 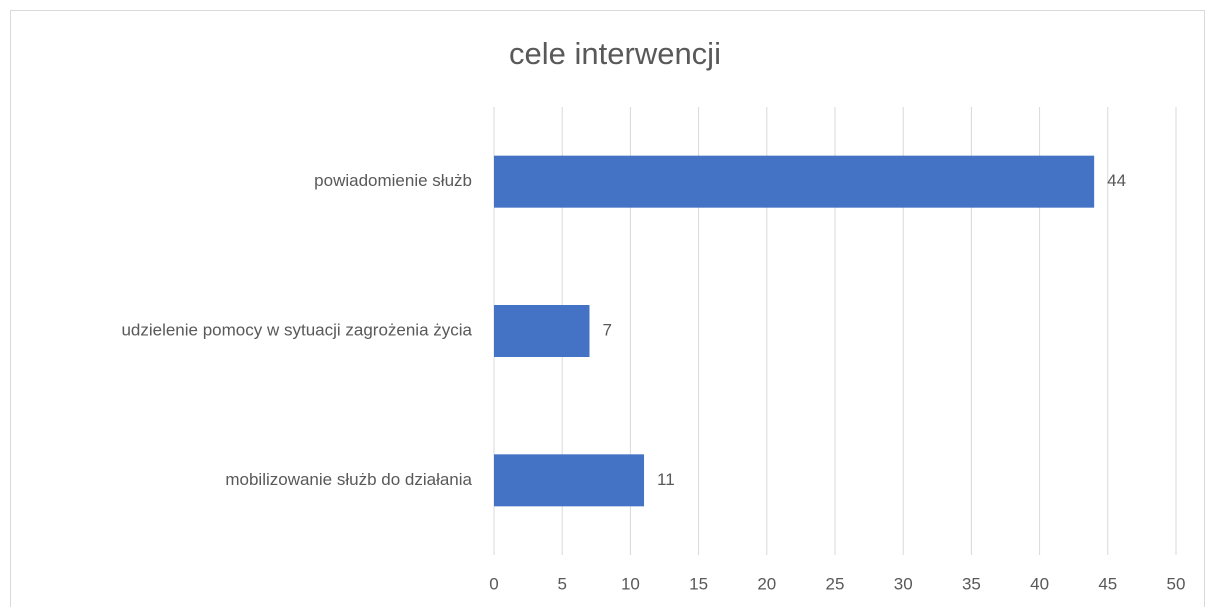 I want to click on x-tick-label: 0, so click(x=493, y=583).